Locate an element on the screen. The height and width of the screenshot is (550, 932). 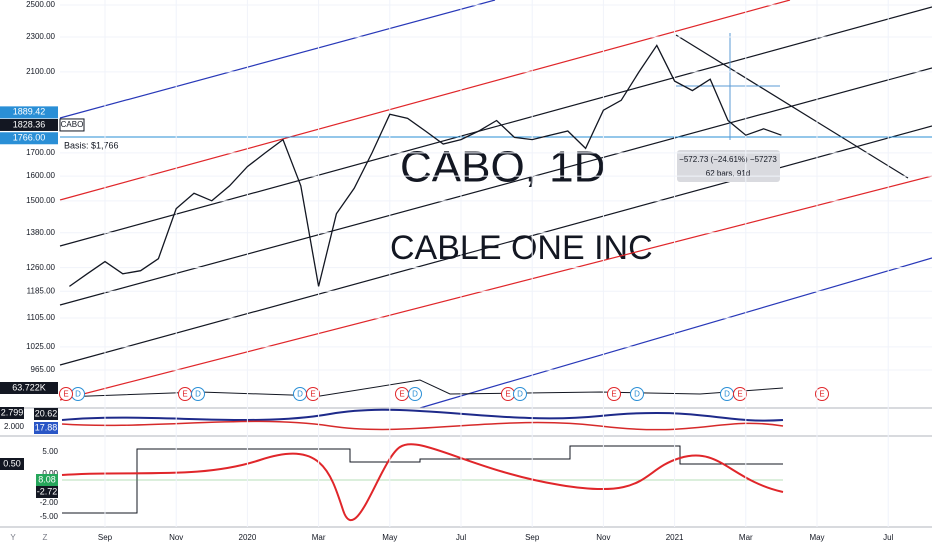
panel-badge-label: -2.72 is located at coordinates (47, 491).